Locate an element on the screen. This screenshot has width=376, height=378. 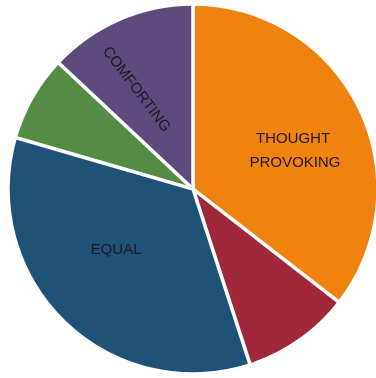
slice-label-thought-provoking-line-2: PROVOKING is located at coordinates (295, 162).